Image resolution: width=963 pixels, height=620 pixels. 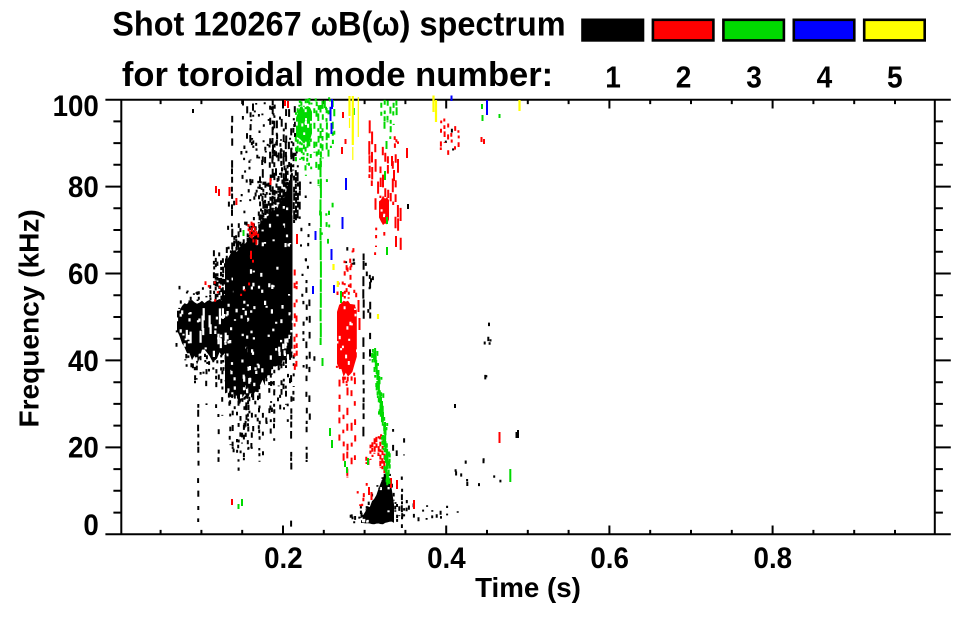 I want to click on svg-text: 5, so click(x=895, y=77).